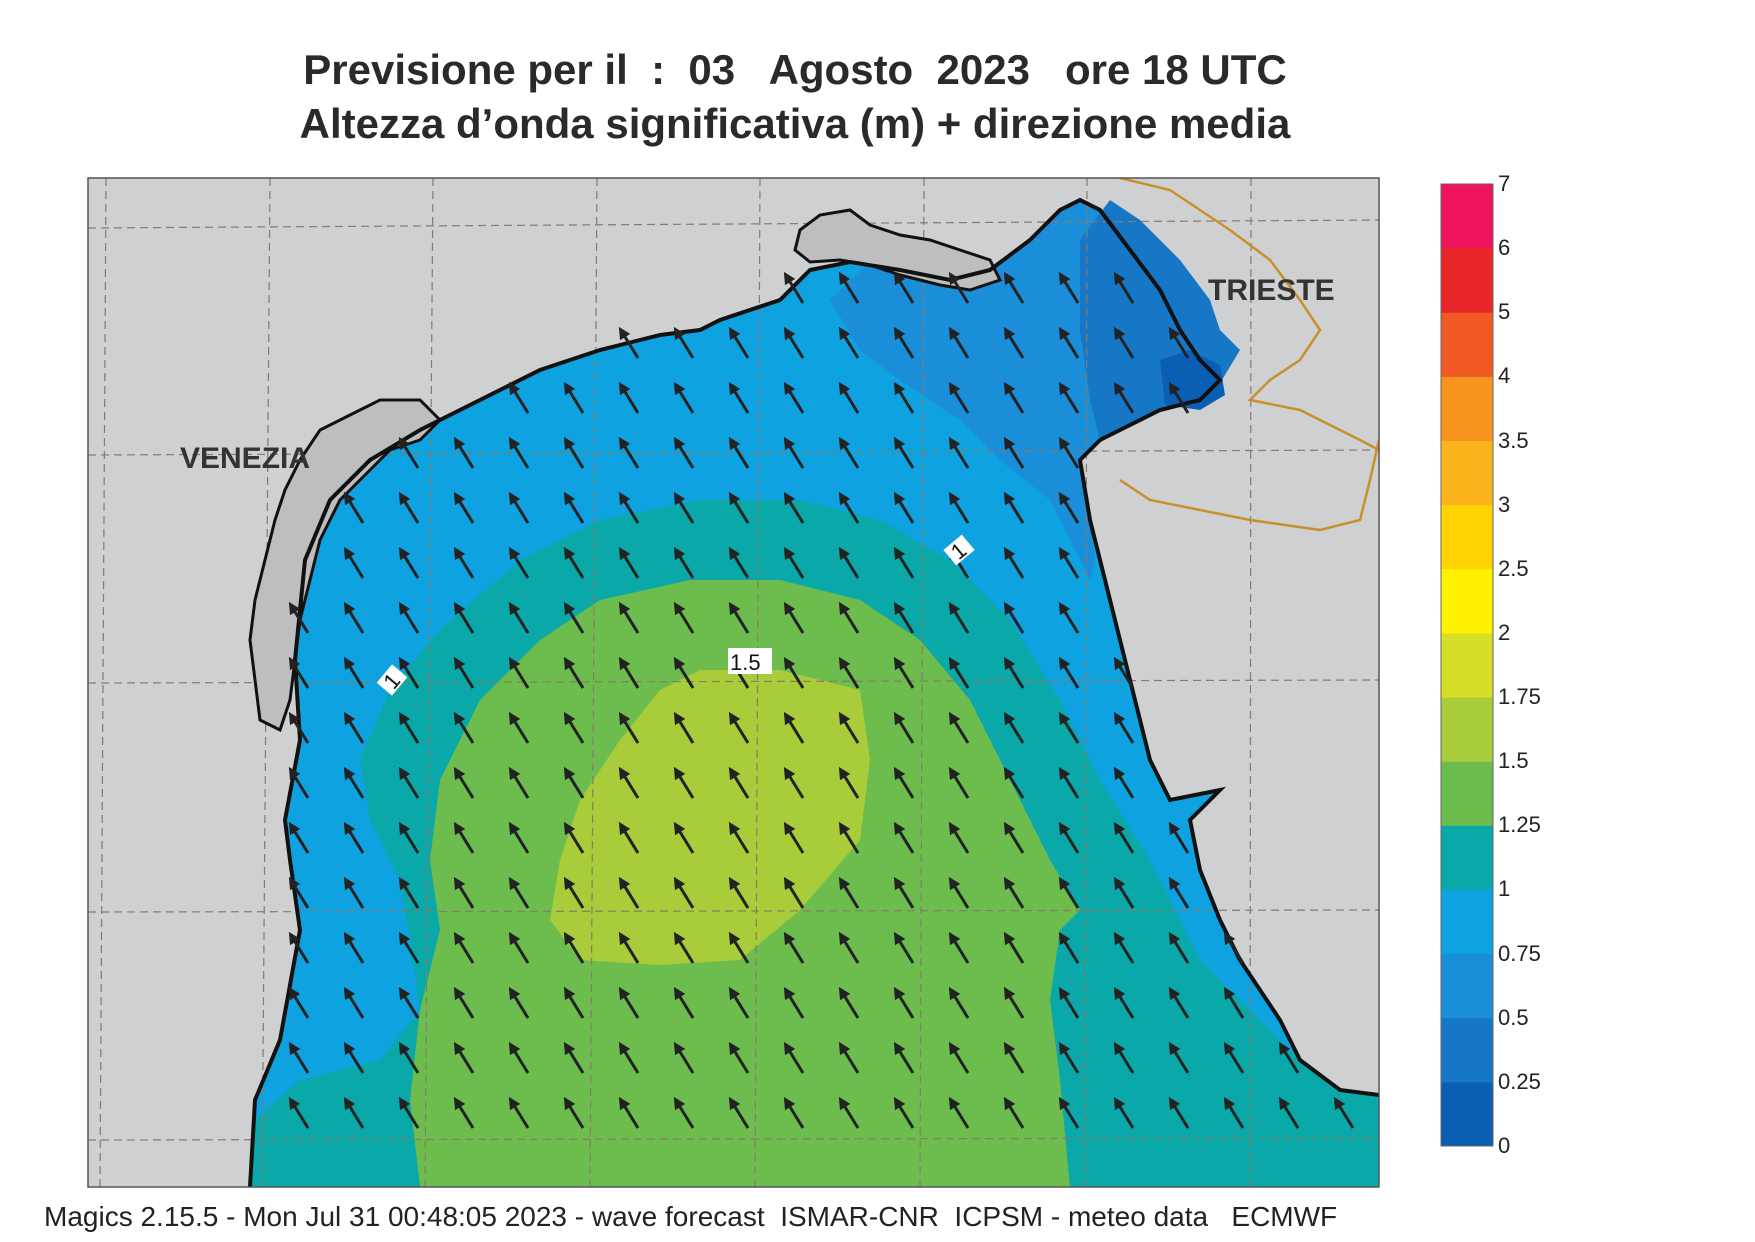  Describe the element at coordinates (1467, 665) in the screenshot. I see `colorbar-frame` at that location.